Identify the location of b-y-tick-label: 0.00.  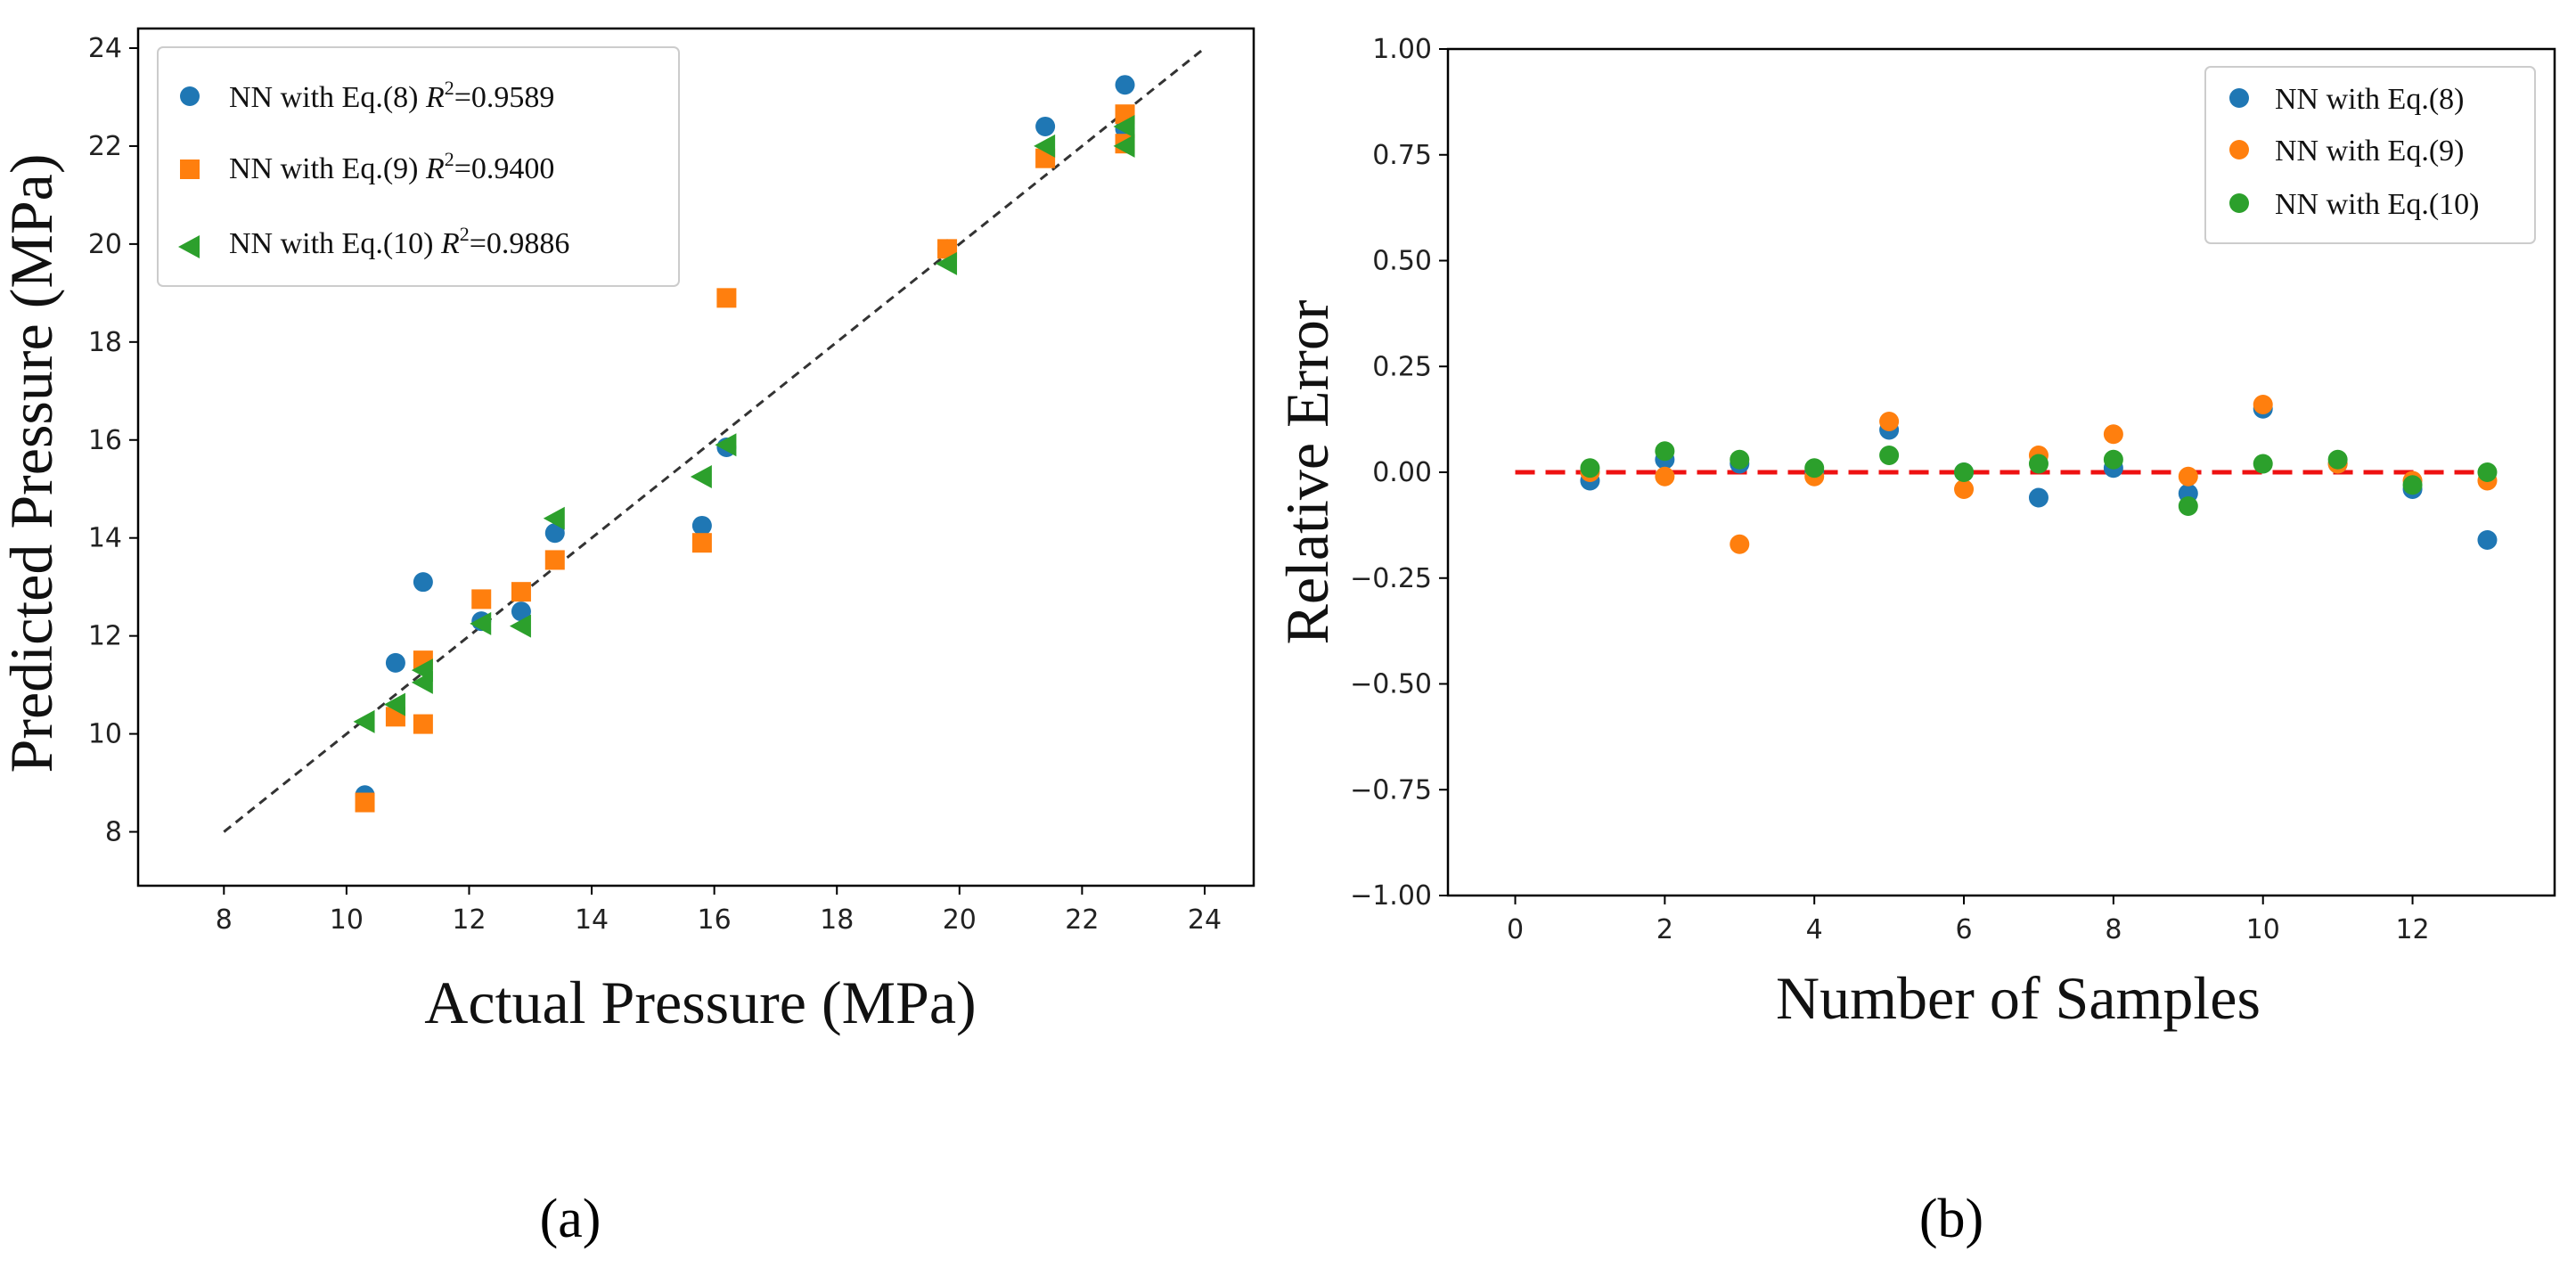
(1402, 473).